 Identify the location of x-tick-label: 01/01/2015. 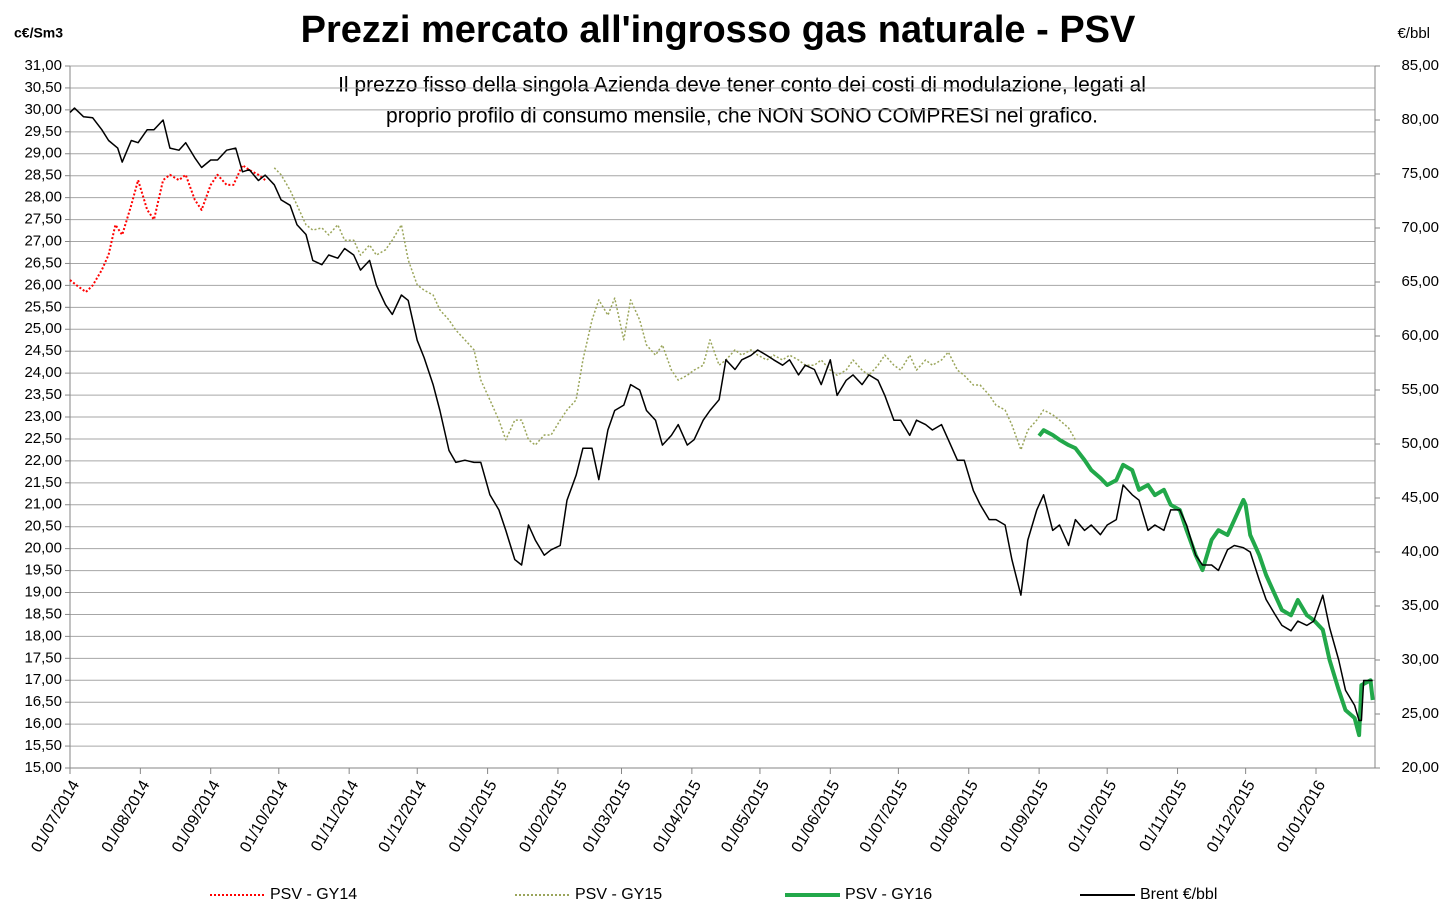
(473, 817).